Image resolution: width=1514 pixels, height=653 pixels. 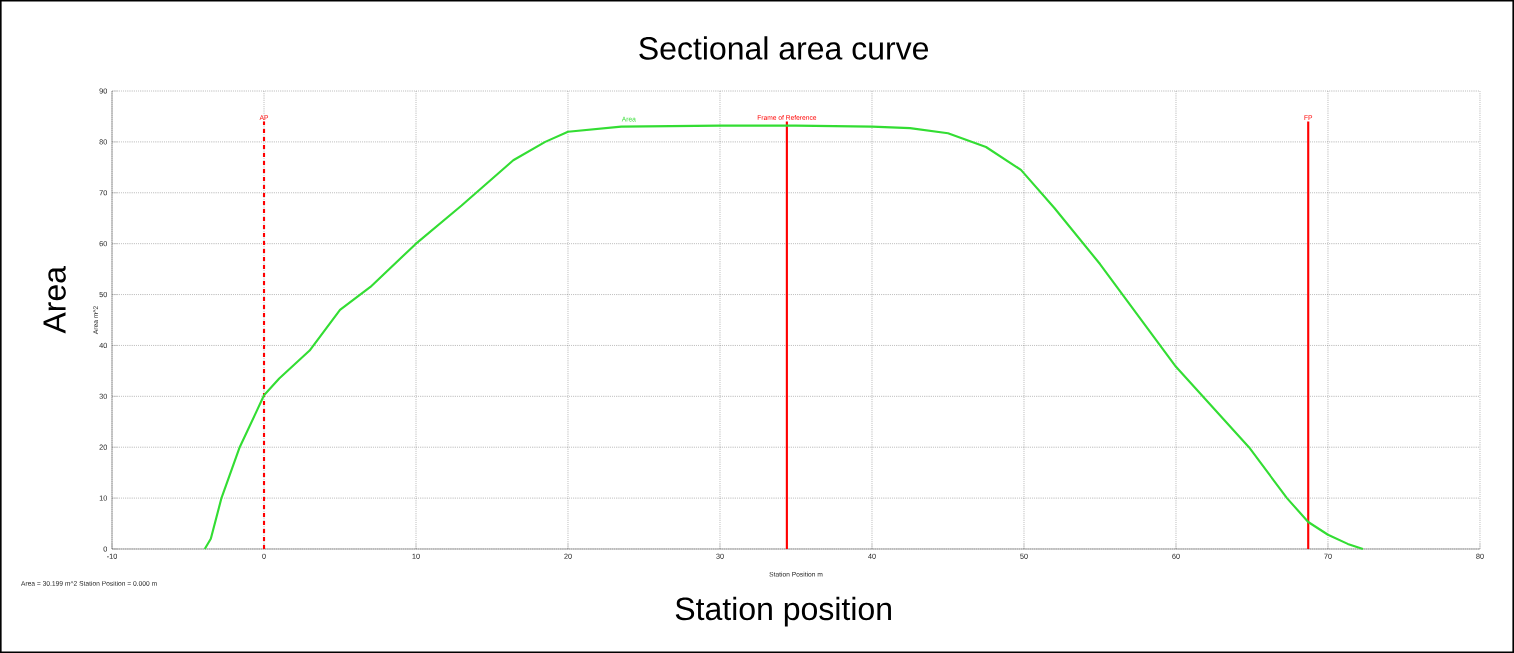 What do you see at coordinates (54, 300) in the screenshot?
I see `y-axis-title: Area` at bounding box center [54, 300].